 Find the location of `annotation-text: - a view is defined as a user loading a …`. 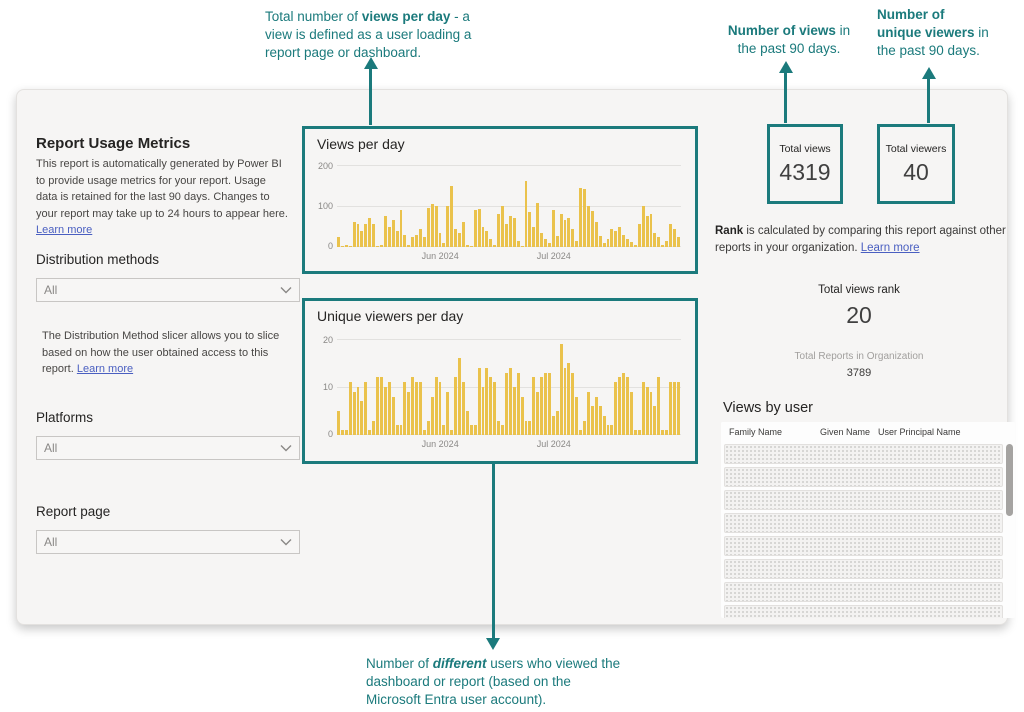

annotation-text: - a view is defined as a user loading a … is located at coordinates (368, 35).